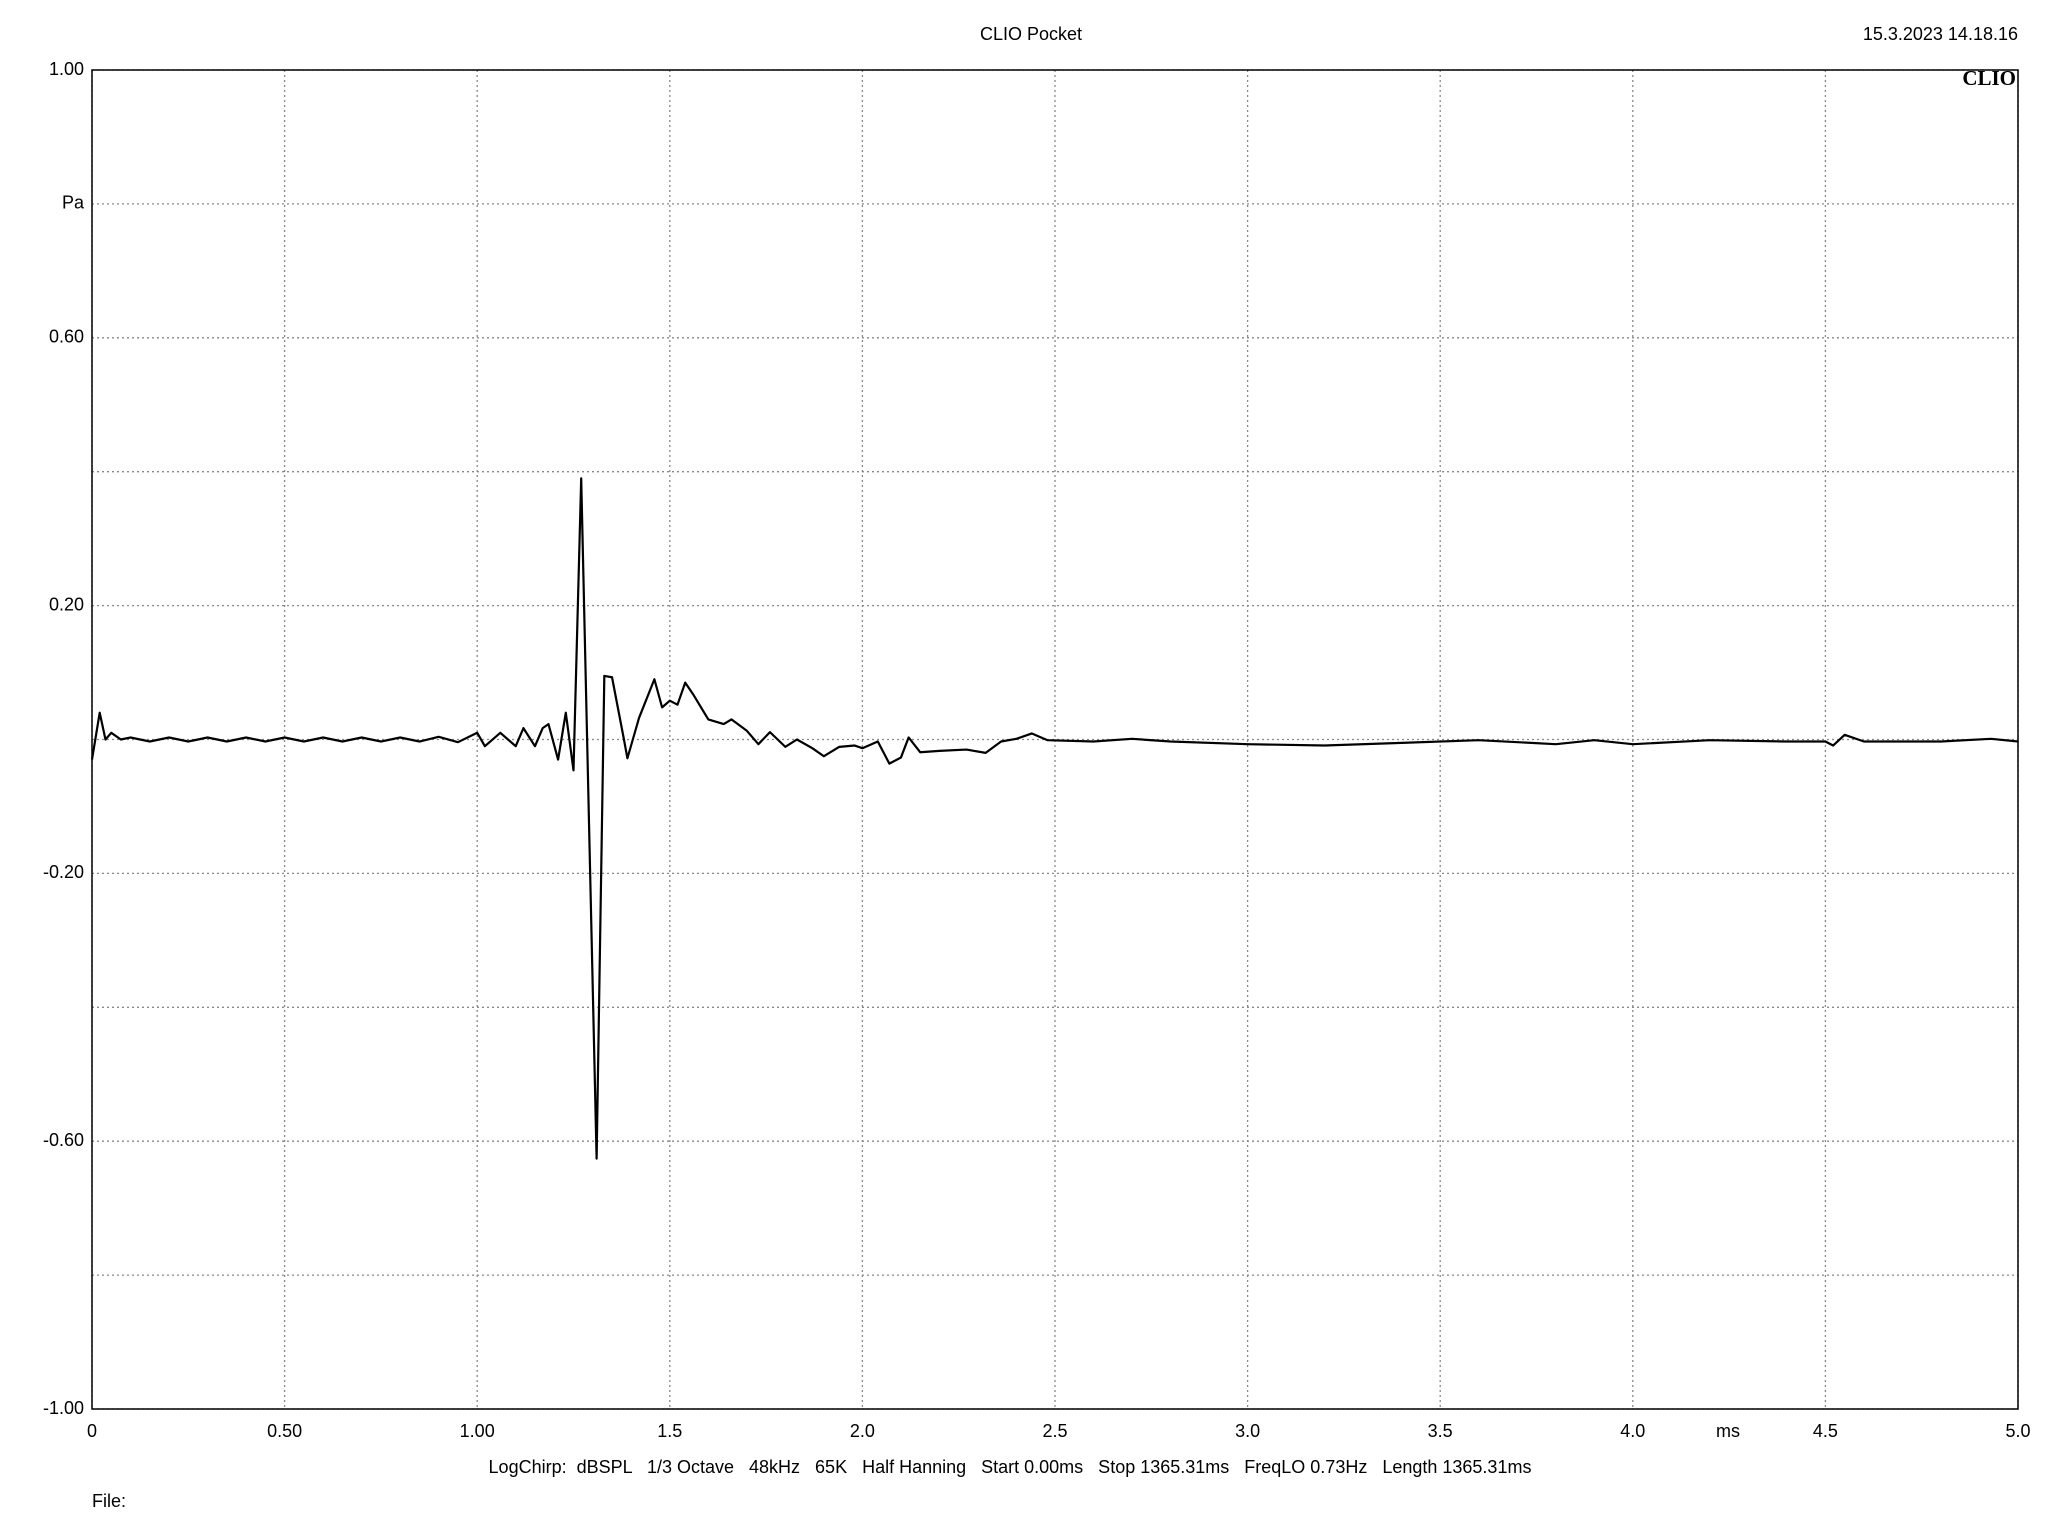 Image resolution: width=2048 pixels, height=1536 pixels. Describe the element at coordinates (477, 1431) in the screenshot. I see `x-tick-label: 1.00` at that location.